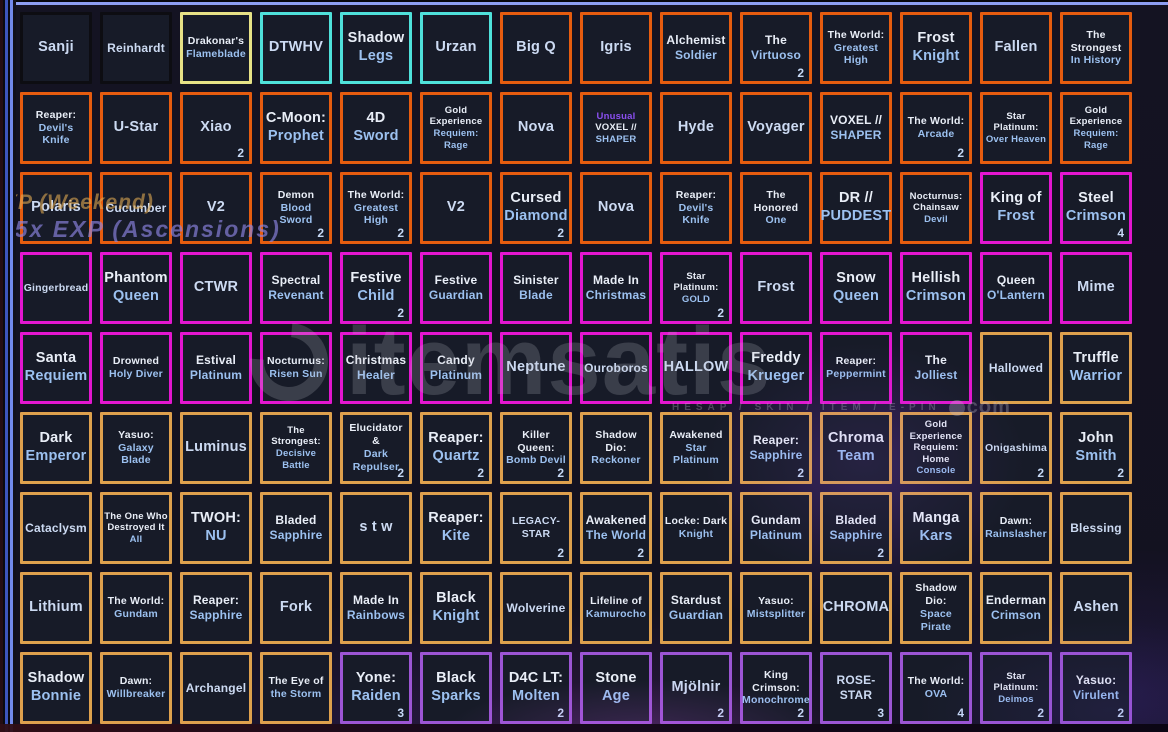  I want to click on item-tile: Igris, so click(616, 48).